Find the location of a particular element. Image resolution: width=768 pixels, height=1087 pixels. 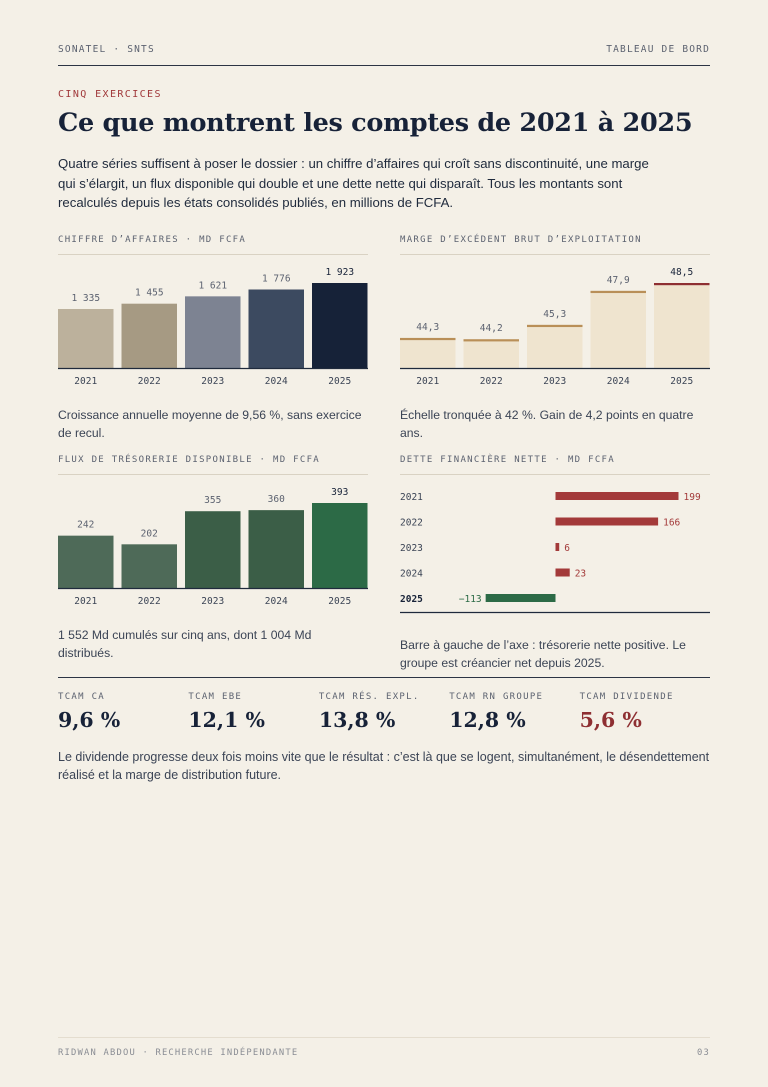

kpi-net-income-cagr: TCAM RN GROUPE 12,8 % is located at coordinates (514, 712).